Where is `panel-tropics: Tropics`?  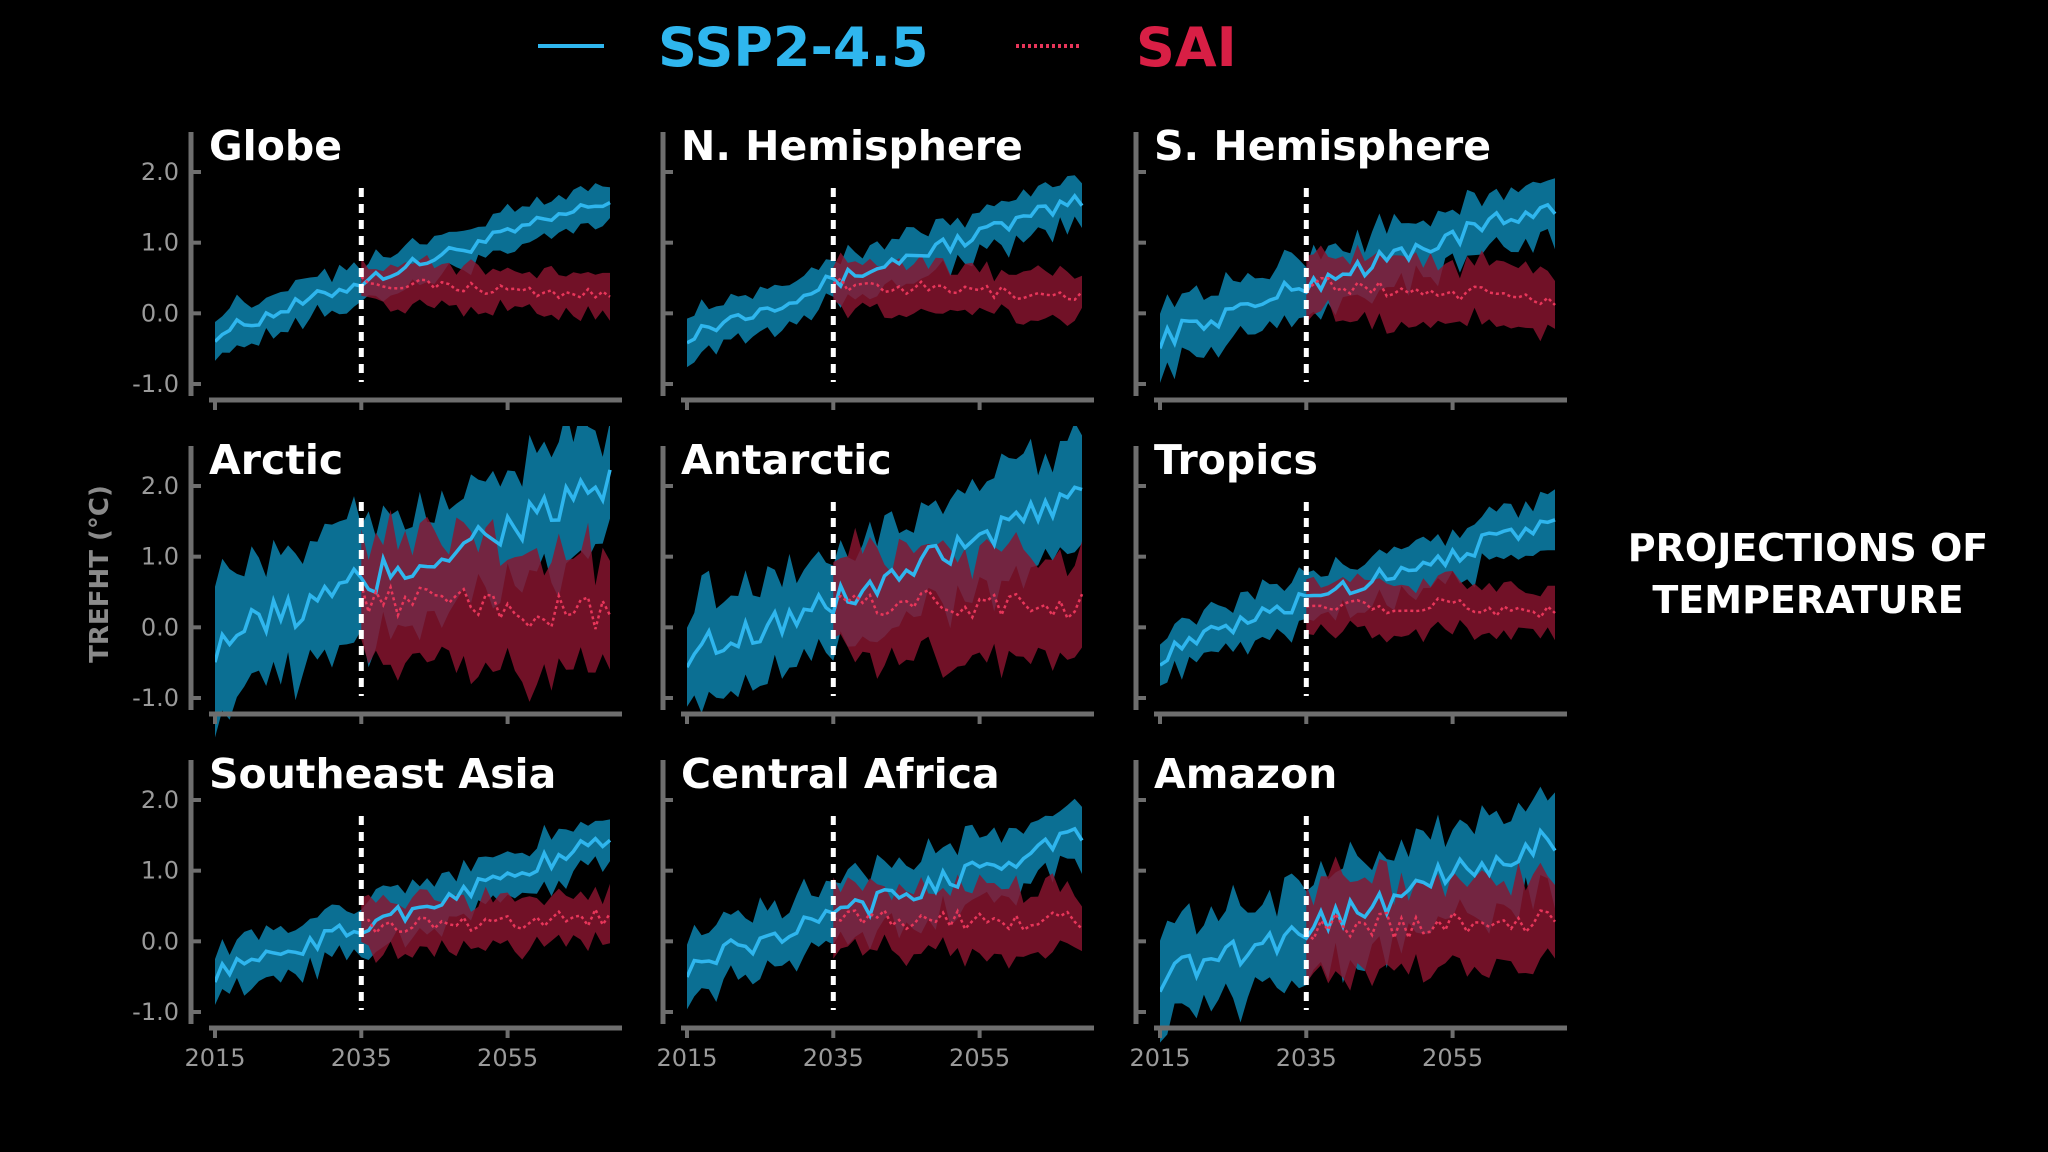
panel-tropics: Tropics is located at coordinates (1350, 580).